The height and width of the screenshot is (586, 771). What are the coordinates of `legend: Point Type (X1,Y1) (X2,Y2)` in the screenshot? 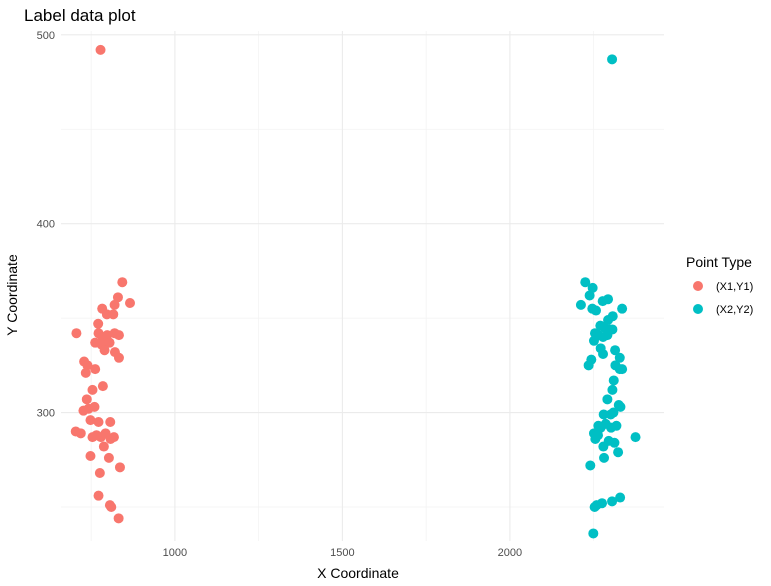 It's located at (719, 285).